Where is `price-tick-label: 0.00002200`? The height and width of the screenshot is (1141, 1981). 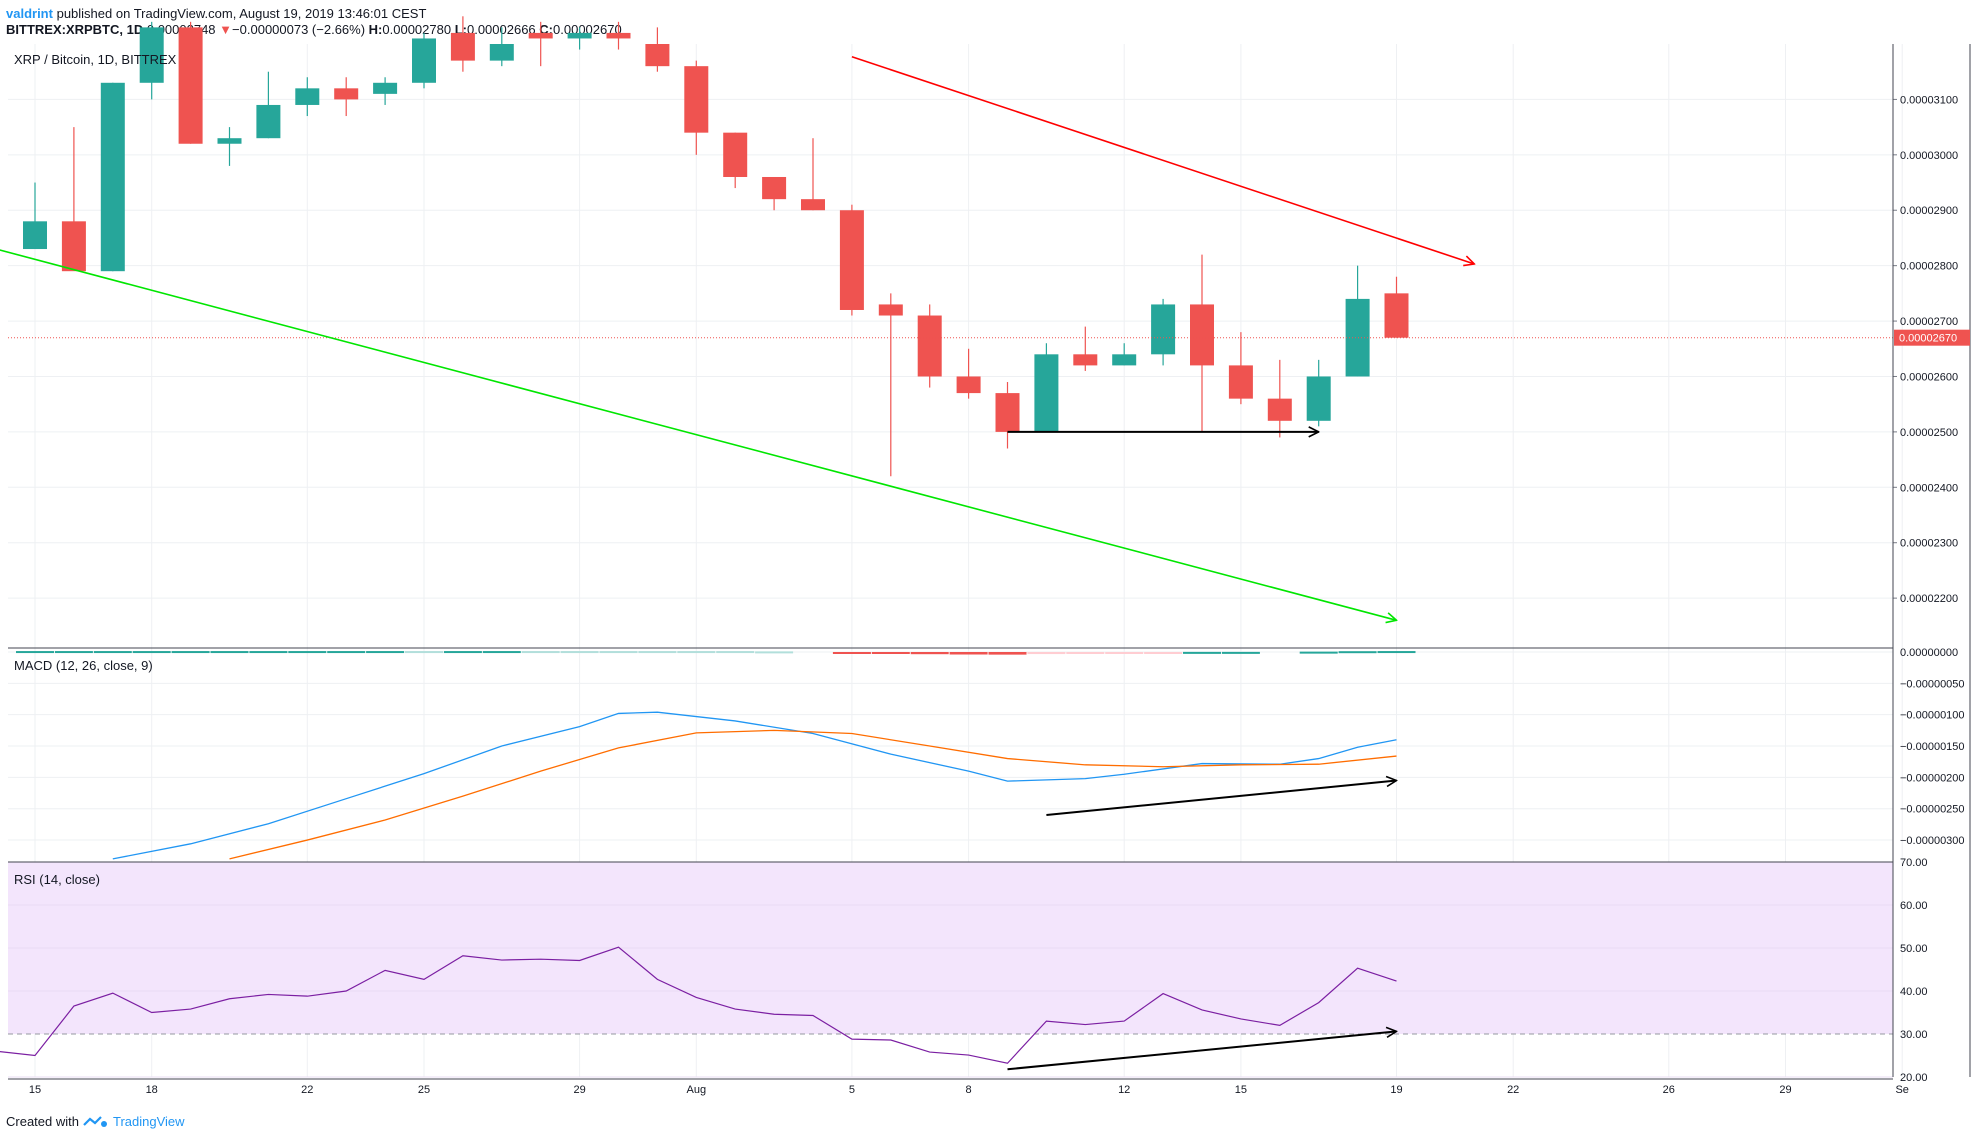
price-tick-label: 0.00002200 is located at coordinates (1929, 599).